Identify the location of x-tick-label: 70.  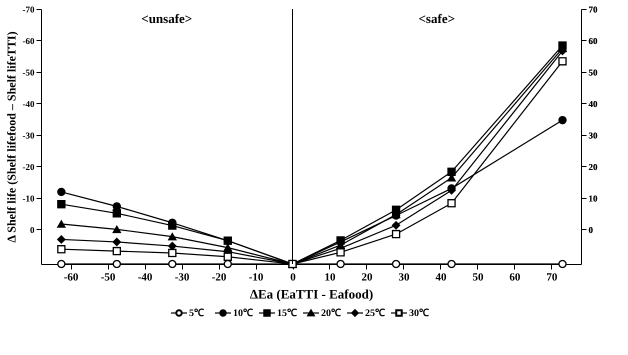
(552, 278).